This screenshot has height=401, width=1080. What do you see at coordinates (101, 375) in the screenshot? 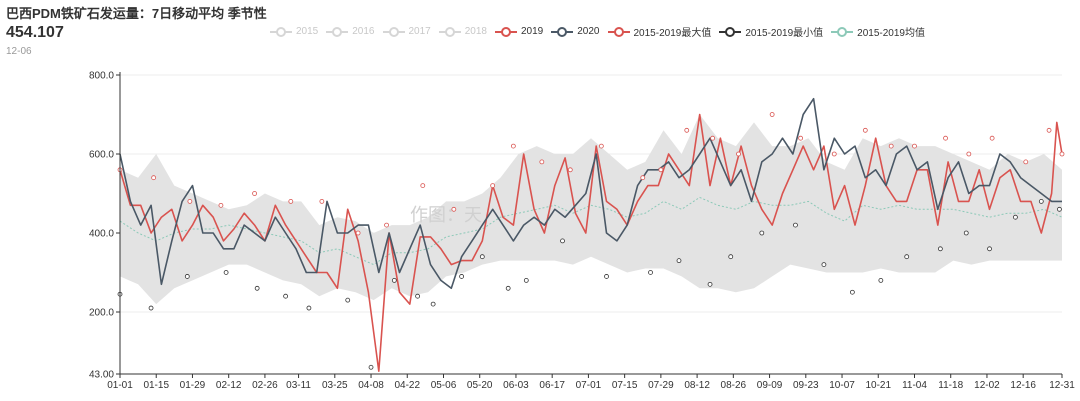
I see `y-tick-label: 43.00` at bounding box center [101, 375].